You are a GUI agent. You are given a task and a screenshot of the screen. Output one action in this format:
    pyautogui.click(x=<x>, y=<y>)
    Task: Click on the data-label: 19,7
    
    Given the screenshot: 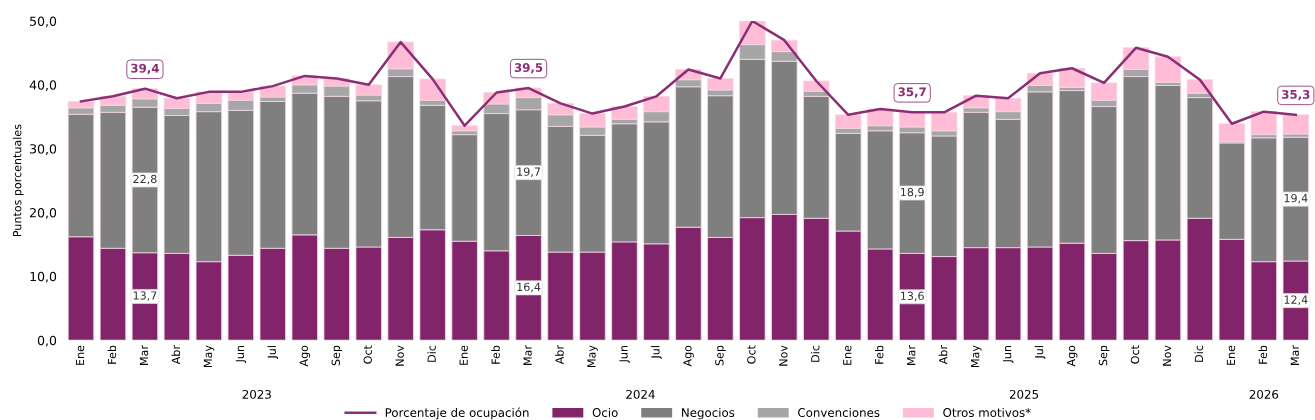 What is the action you would take?
    pyautogui.click(x=528, y=172)
    